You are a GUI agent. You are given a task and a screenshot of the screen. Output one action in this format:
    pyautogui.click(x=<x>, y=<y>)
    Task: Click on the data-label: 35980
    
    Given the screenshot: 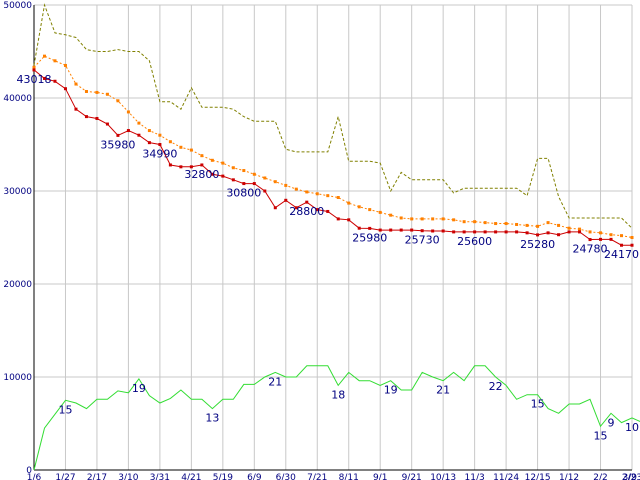 What is the action you would take?
    pyautogui.click(x=117, y=144)
    